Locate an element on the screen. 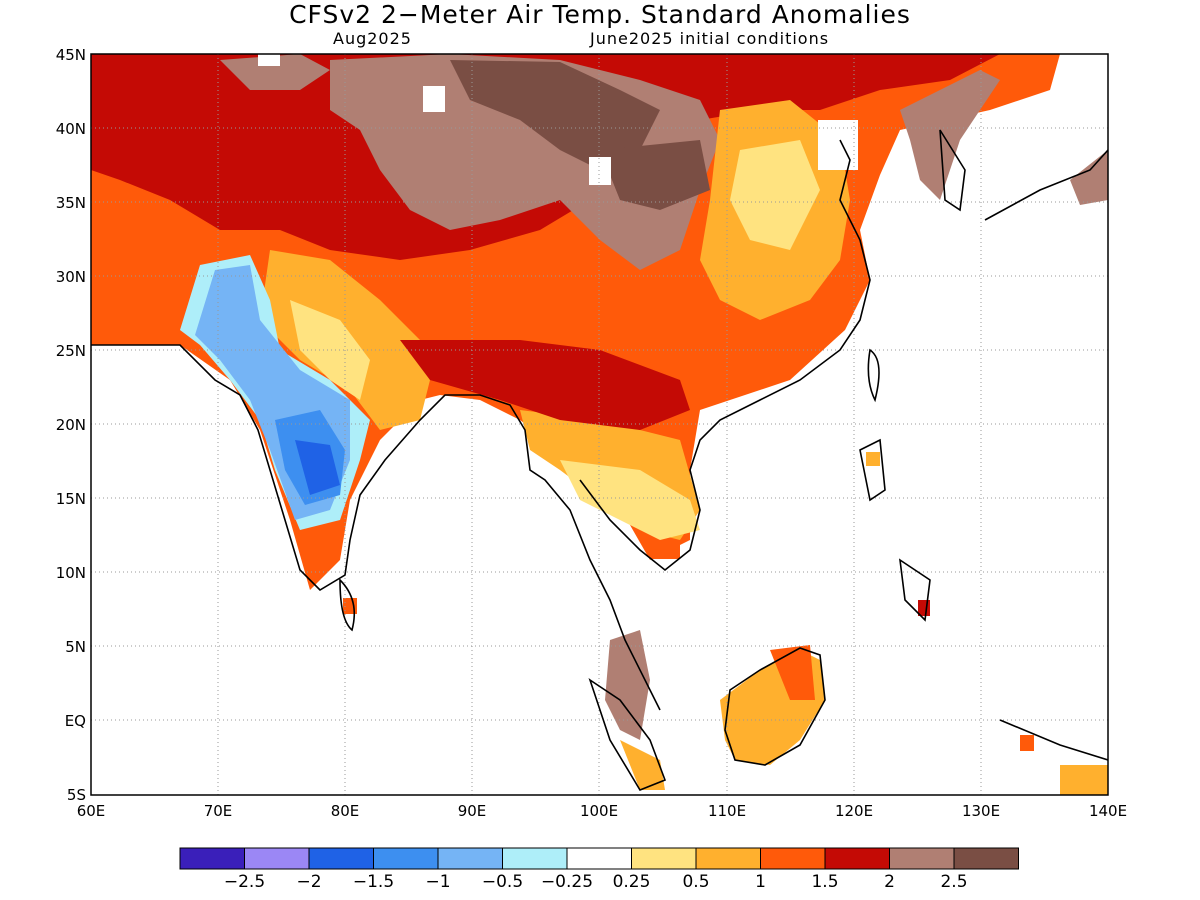  lat-tick-label: 5S is located at coordinates (76, 795).